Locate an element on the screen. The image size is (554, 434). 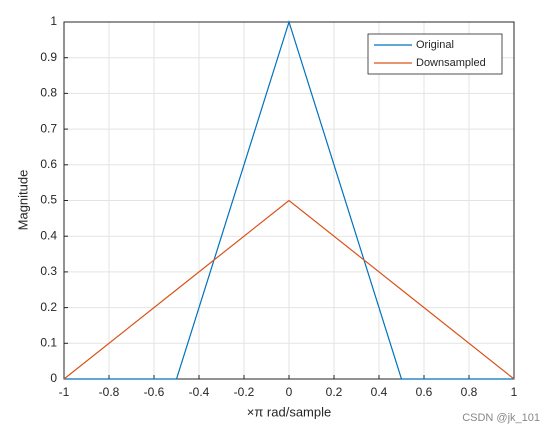
y-tick-label: 1 is located at coordinates (53, 21).